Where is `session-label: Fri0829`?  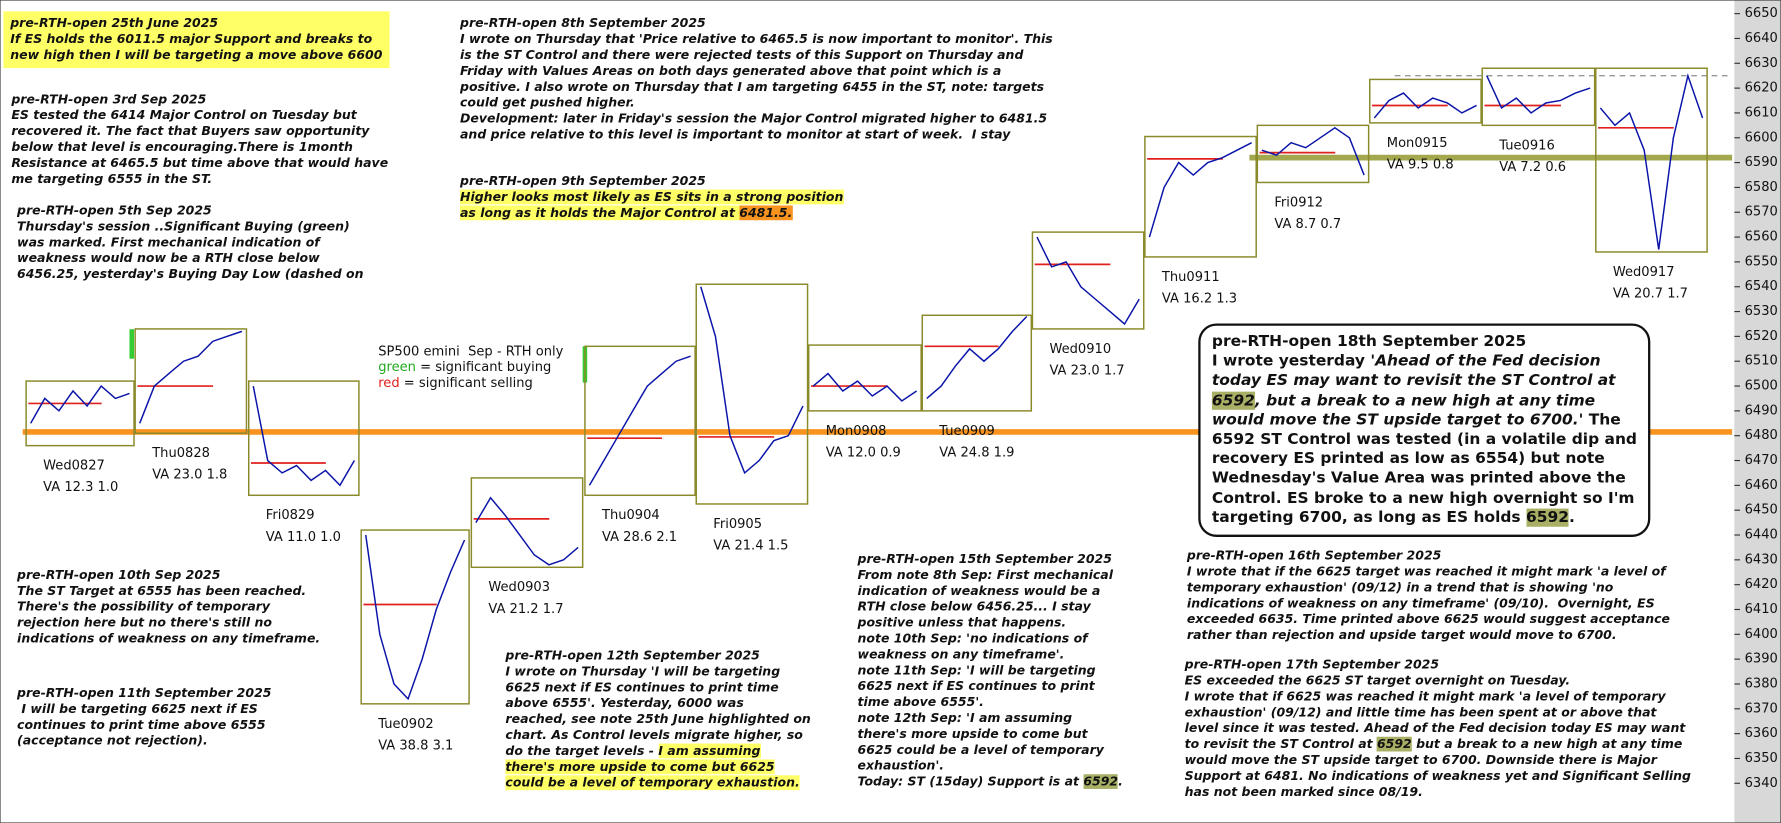
session-label: Fri0829 is located at coordinates (290, 515).